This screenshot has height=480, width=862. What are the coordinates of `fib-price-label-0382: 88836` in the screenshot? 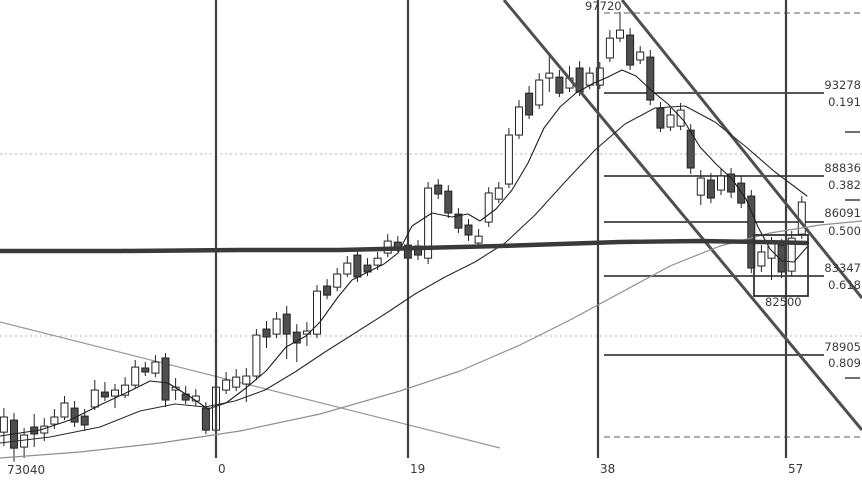 It's located at (842, 168).